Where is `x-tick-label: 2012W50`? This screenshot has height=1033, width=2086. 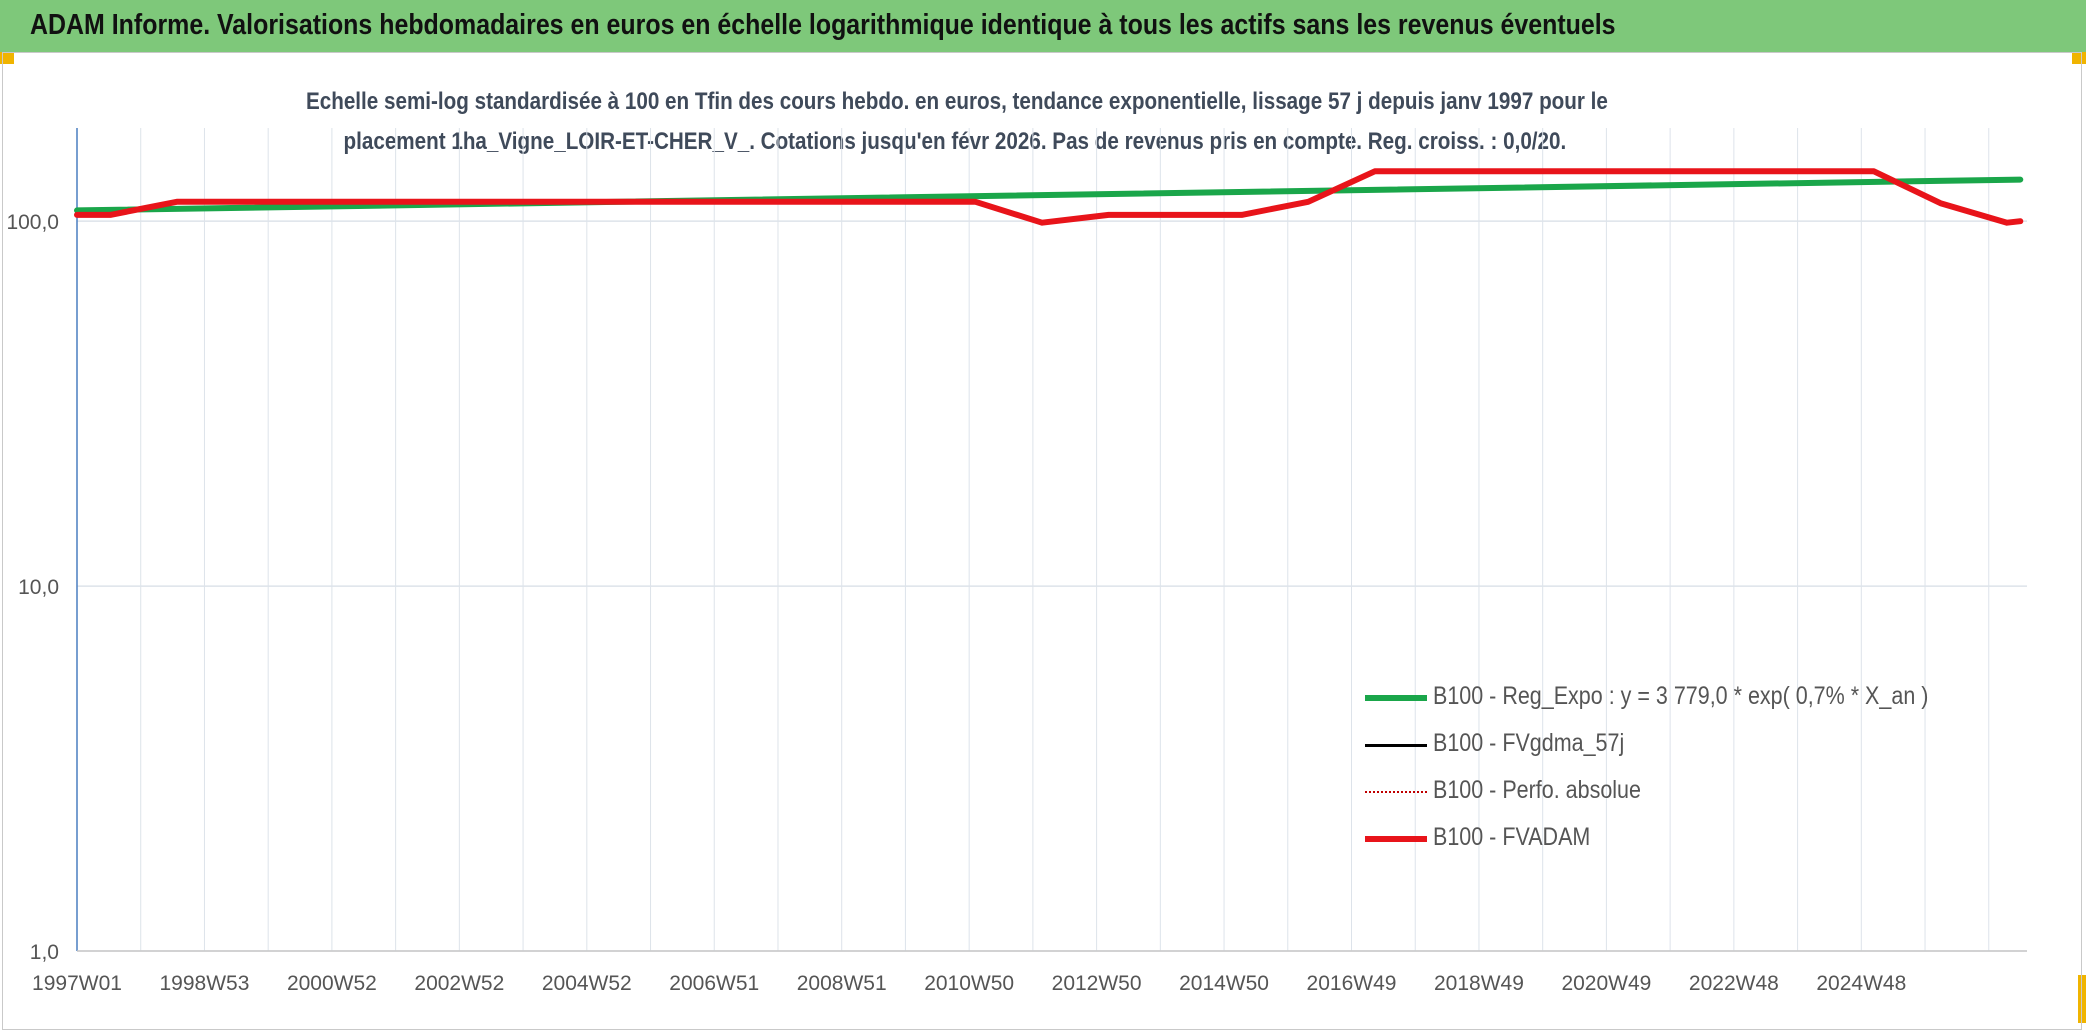
x-tick-label: 2012W50 is located at coordinates (1097, 983).